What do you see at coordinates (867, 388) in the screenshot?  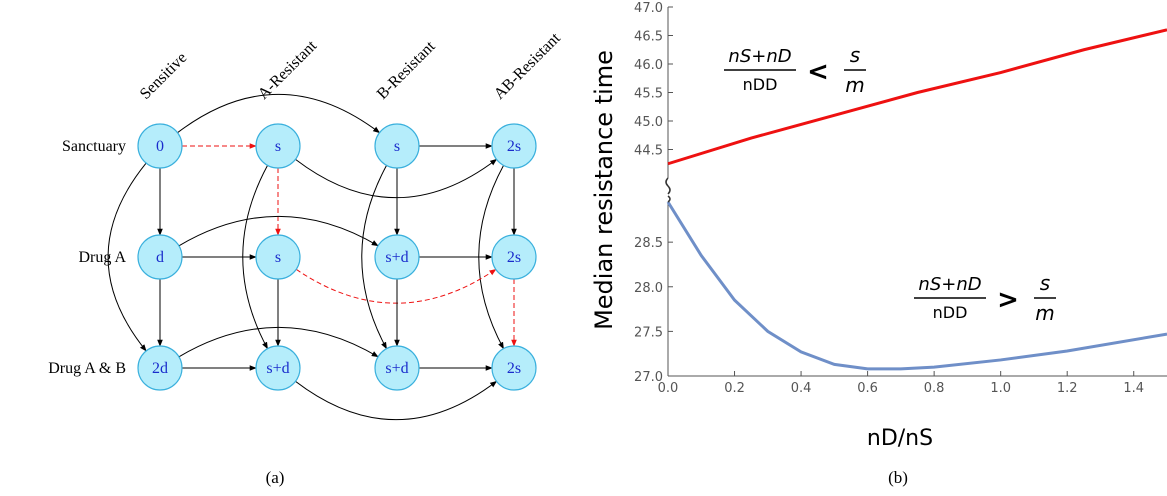 I see `x-tick-label: 0.6` at bounding box center [867, 388].